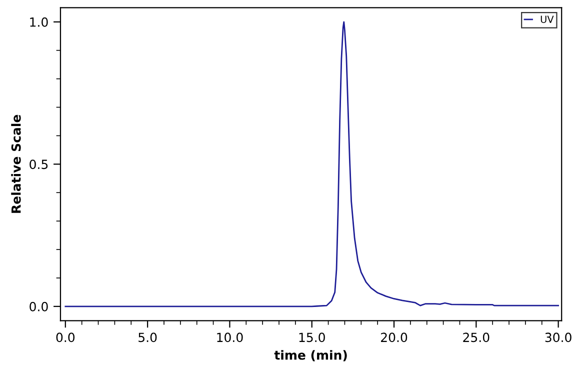 This screenshot has width=576, height=384. I want to click on x-axis-title: time (min), so click(310, 356).